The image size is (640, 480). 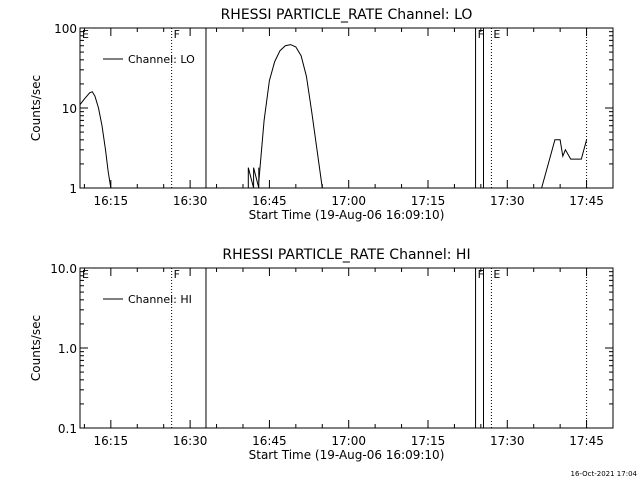 What do you see at coordinates (346, 255) in the screenshot?
I see `chart-title: RHESSI PARTICLE_RATE Channel: HI` at bounding box center [346, 255].